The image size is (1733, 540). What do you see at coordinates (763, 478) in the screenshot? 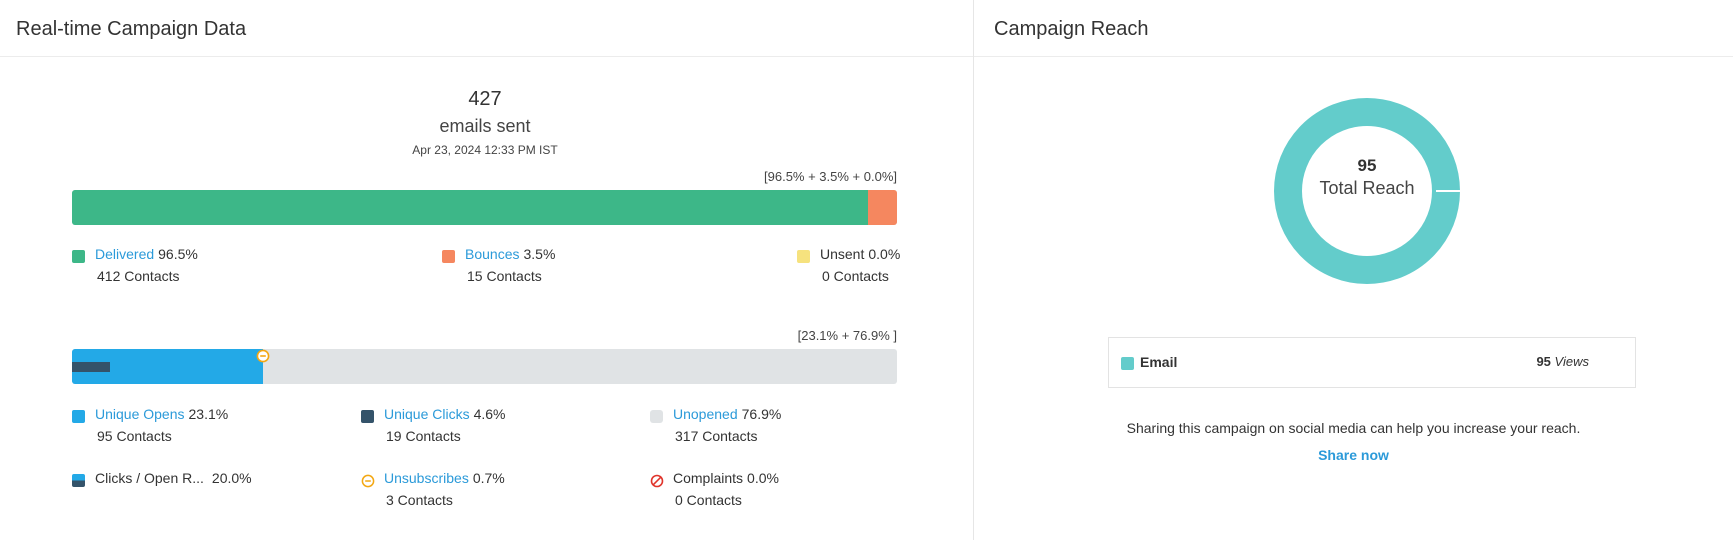
I see `complaints-pct: 0.0%` at bounding box center [763, 478].